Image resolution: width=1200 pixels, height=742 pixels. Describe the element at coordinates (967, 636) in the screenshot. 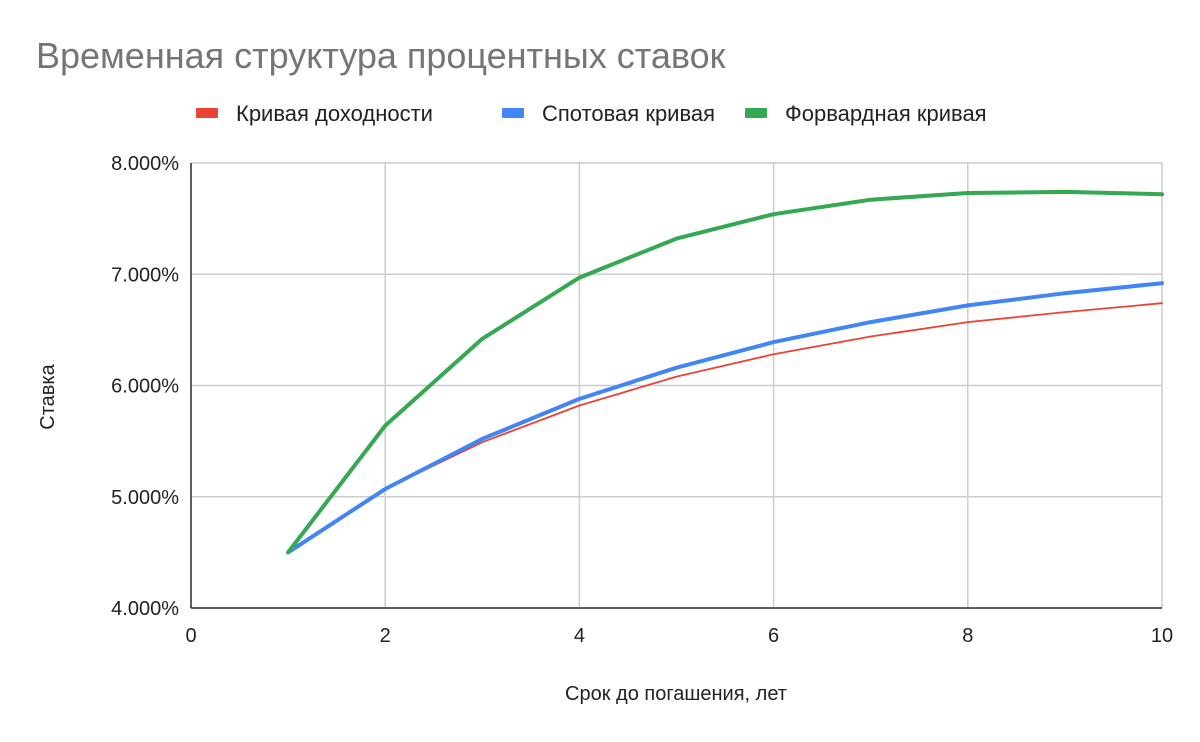

I see `x-tick-label: 8` at that location.